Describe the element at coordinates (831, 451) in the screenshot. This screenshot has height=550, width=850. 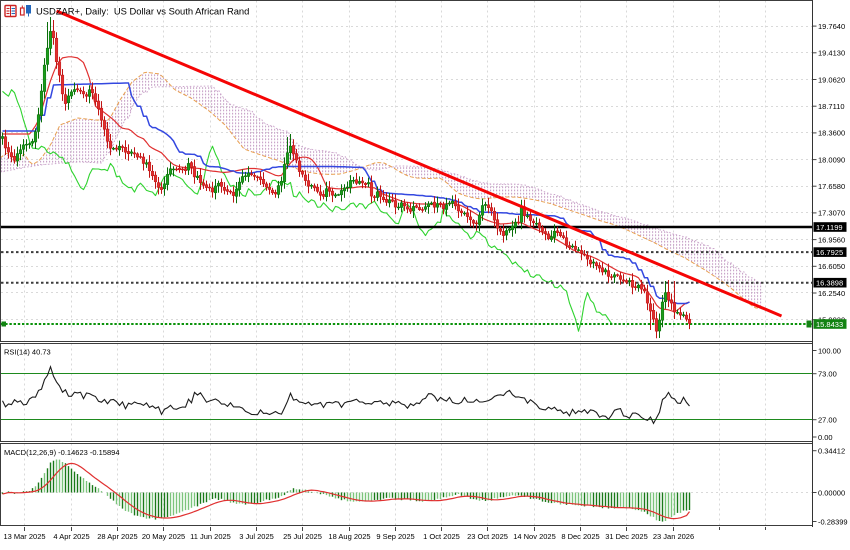
I see `svg-text: 0.34412` at that location.